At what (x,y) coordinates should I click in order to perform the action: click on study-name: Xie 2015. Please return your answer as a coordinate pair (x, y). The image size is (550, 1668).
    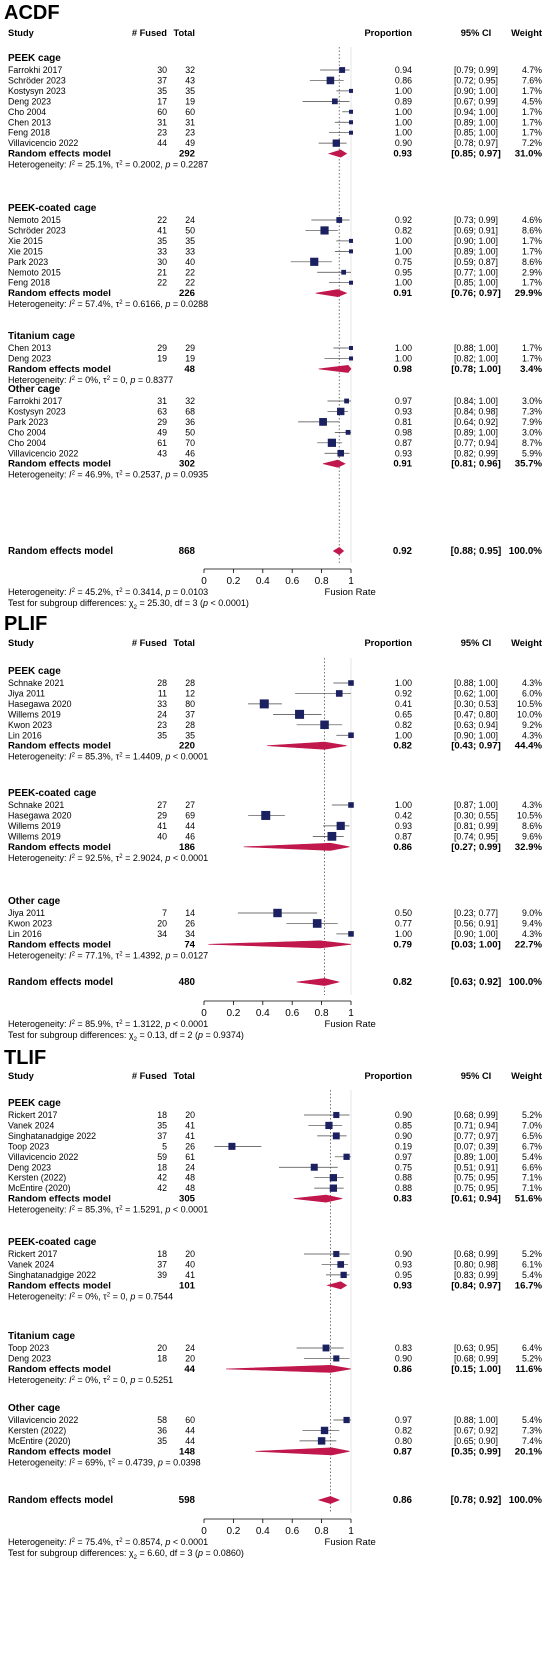
    Looking at the image, I should click on (25, 251).